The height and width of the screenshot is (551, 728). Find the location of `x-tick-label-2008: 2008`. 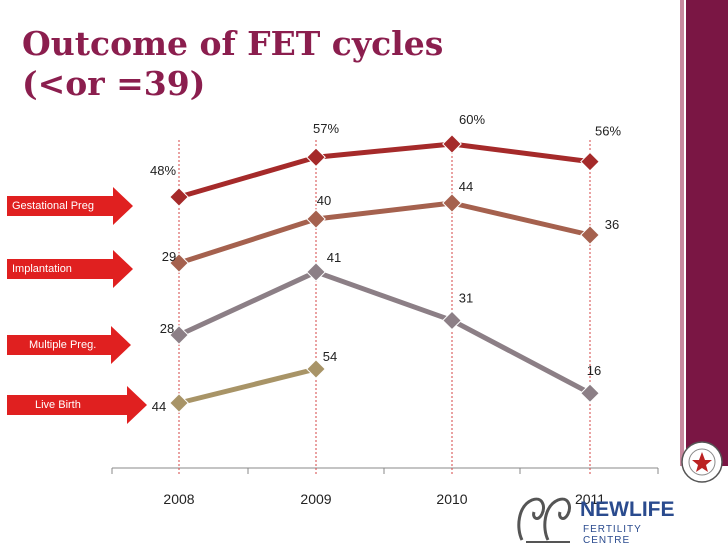

x-tick-label-2008: 2008 is located at coordinates (178, 499).